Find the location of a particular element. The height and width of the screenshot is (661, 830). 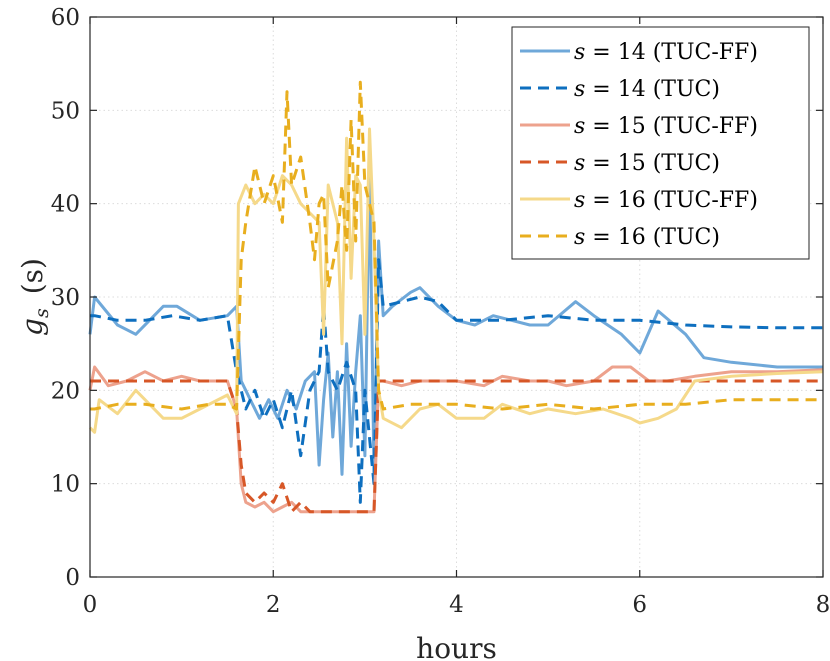

x-tick-label: 4 is located at coordinates (456, 605).